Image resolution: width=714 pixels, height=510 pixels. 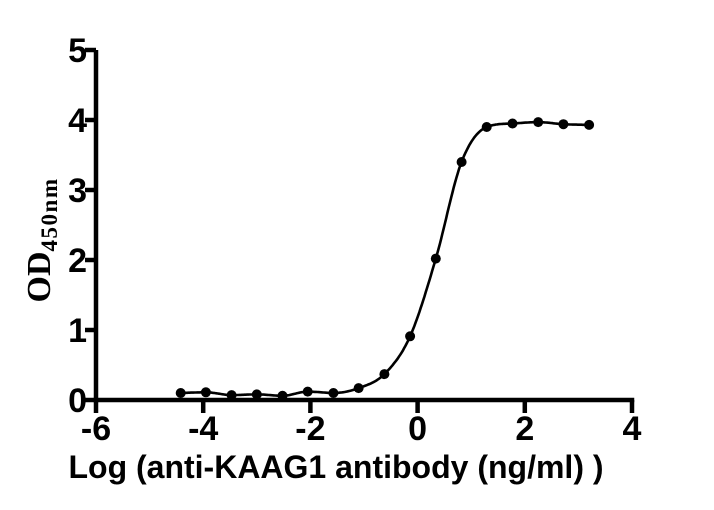 What do you see at coordinates (96, 429) in the screenshot?
I see `x-tick-label: -6` at bounding box center [96, 429].